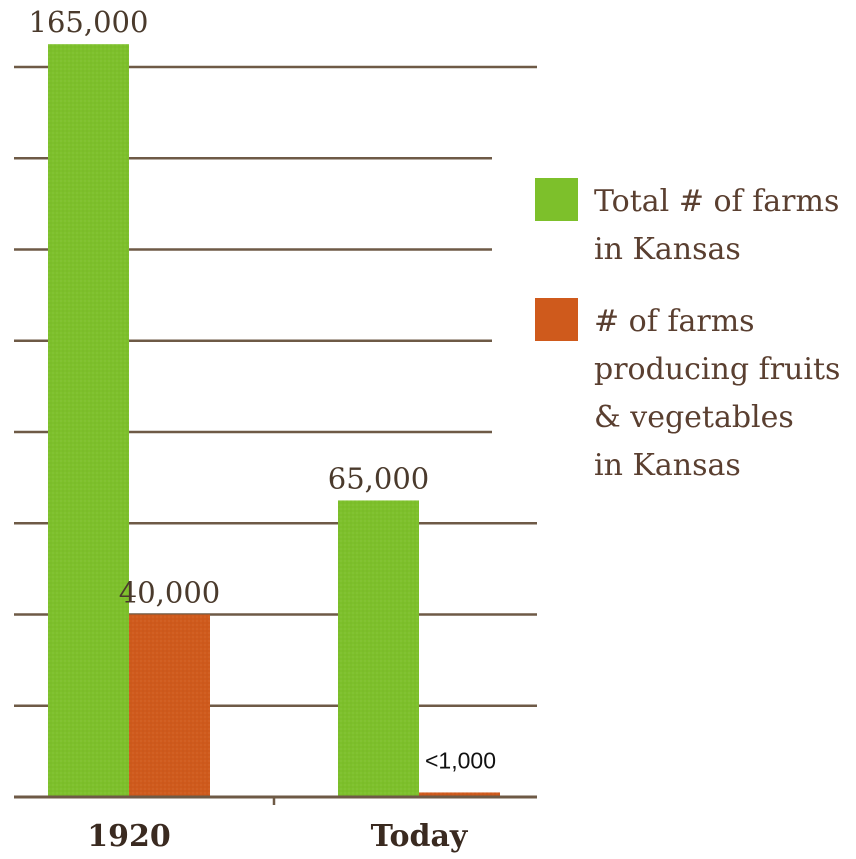 The image size is (856, 859). What do you see at coordinates (129, 836) in the screenshot?
I see `tick-label: 1920` at bounding box center [129, 836].